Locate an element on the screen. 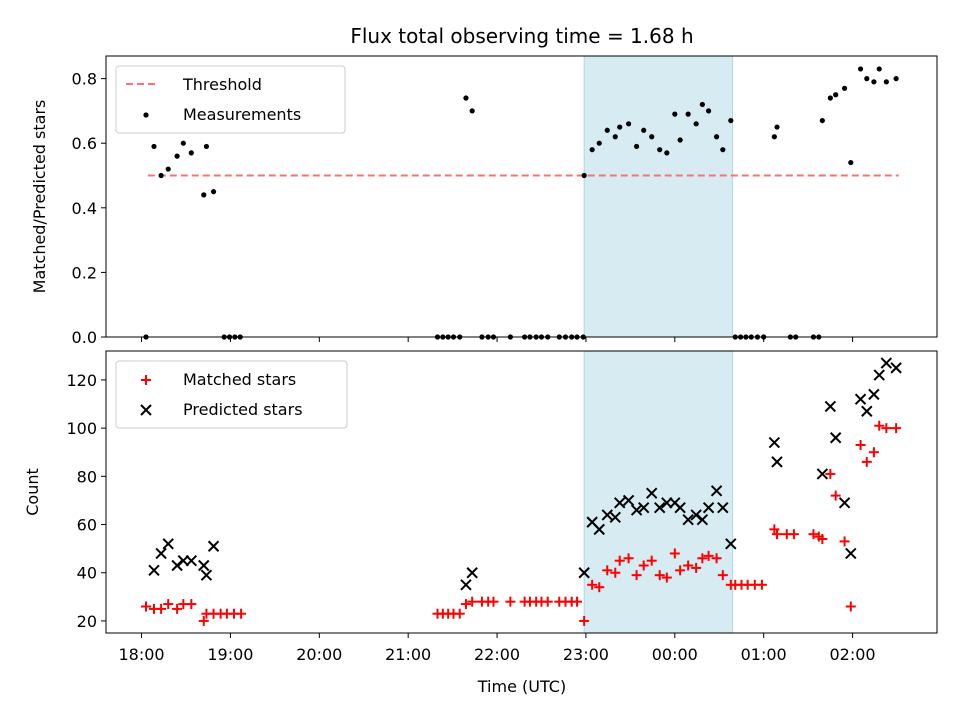  x-tick-label: 18:00 is located at coordinates (141, 654).